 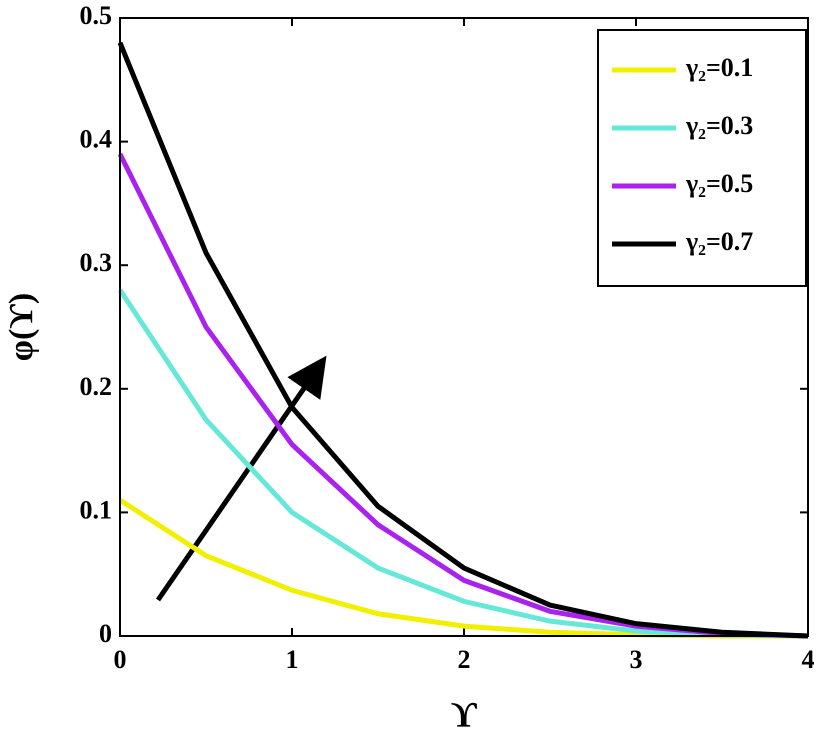 What do you see at coordinates (96, 139) in the screenshot?
I see `y-tick-label: 0.4` at bounding box center [96, 139].